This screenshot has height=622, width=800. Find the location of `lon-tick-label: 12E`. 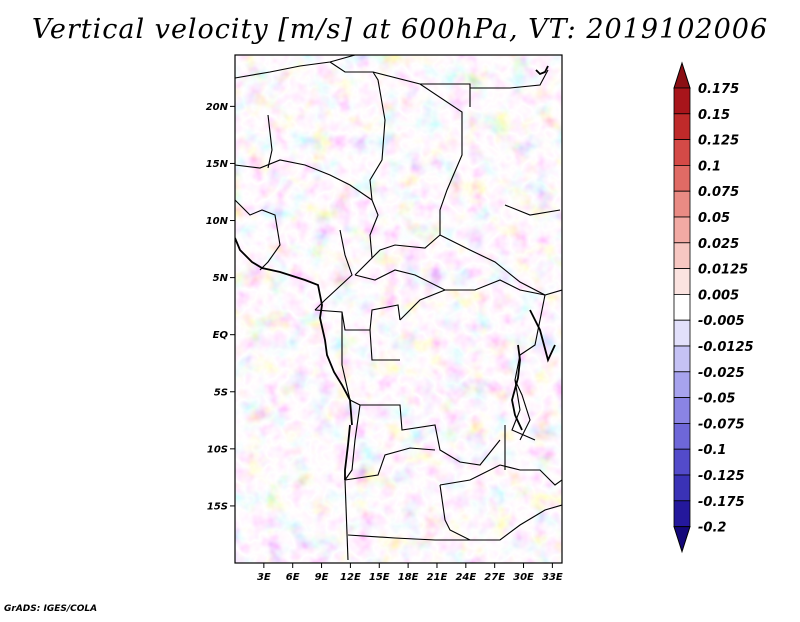

lon-tick-label: 12E is located at coordinates (350, 577).